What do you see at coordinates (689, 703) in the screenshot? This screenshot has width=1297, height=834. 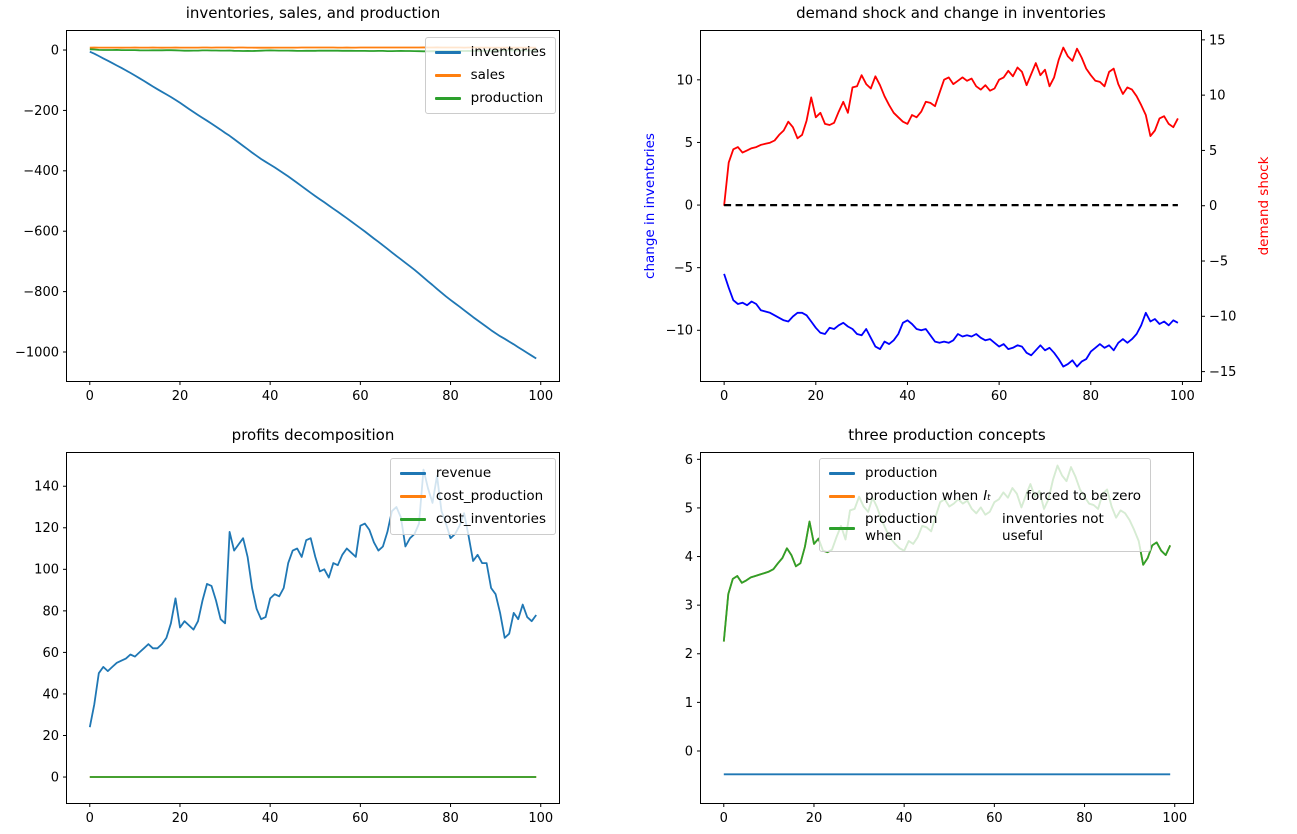 I see `y-tick-label: 1` at bounding box center [689, 703].